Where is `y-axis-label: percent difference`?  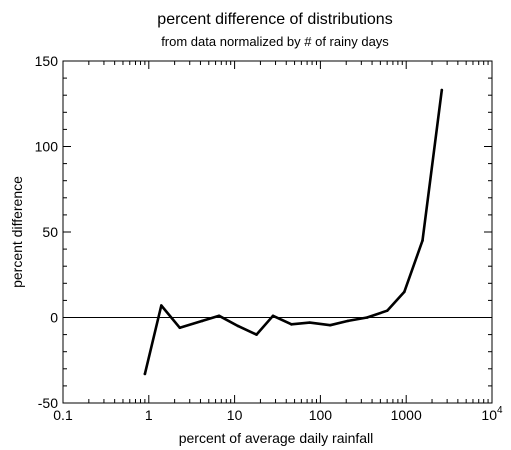
y-axis-label: percent difference is located at coordinates (17, 232).